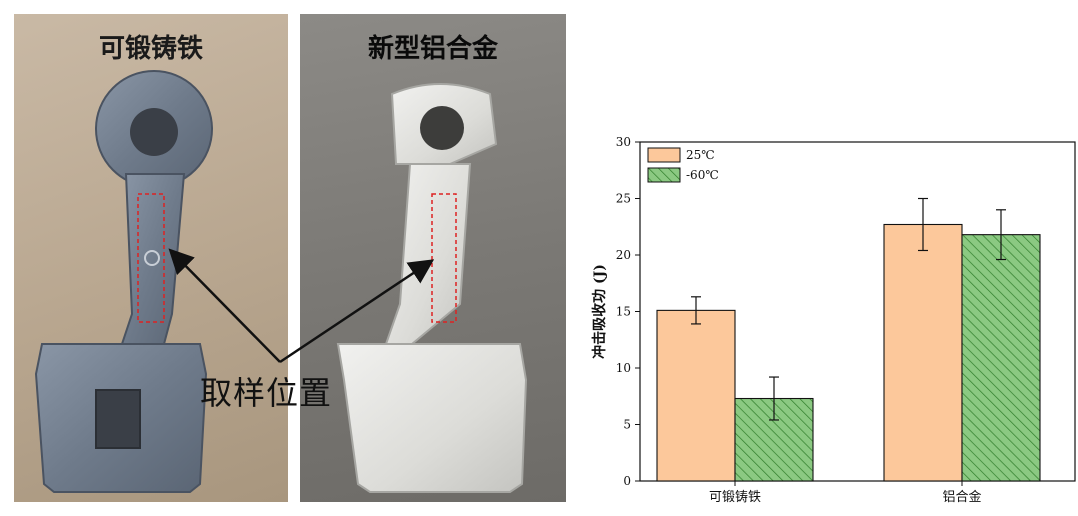 This screenshot has width=1078, height=516. Describe the element at coordinates (627, 425) in the screenshot. I see `y-tick-label: 5` at that location.